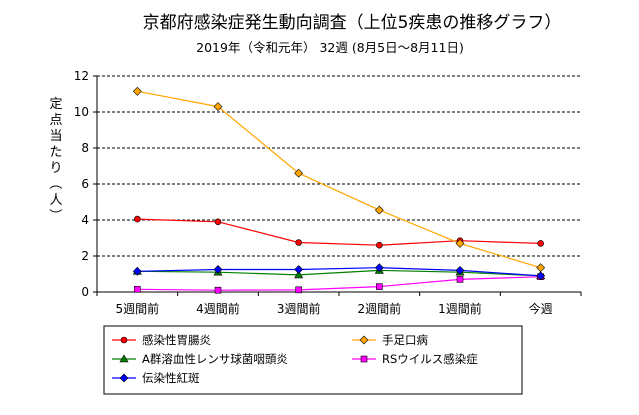  Describe the element at coordinates (330, 47) in the screenshot. I see `chart-subtitle: 2019年（令和元年） 32週 (8月5日～8月11日)` at that location.